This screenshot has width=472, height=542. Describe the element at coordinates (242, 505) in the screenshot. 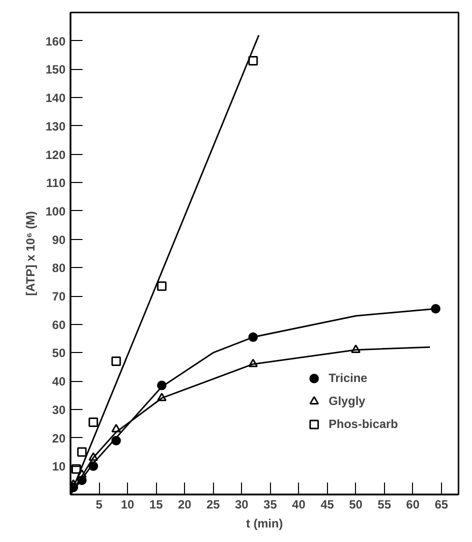

I see `x-tick-label: 30` at that location.